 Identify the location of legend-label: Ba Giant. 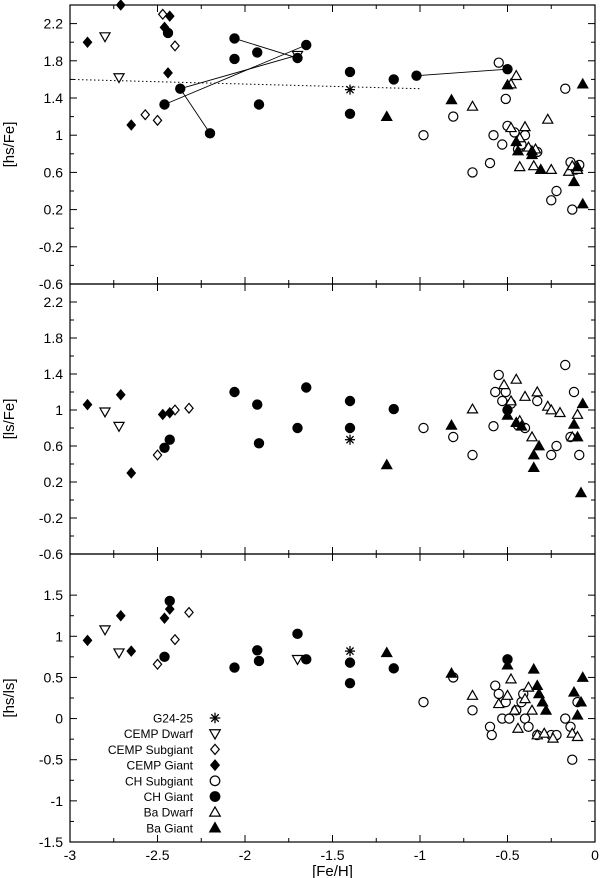
(169, 828).